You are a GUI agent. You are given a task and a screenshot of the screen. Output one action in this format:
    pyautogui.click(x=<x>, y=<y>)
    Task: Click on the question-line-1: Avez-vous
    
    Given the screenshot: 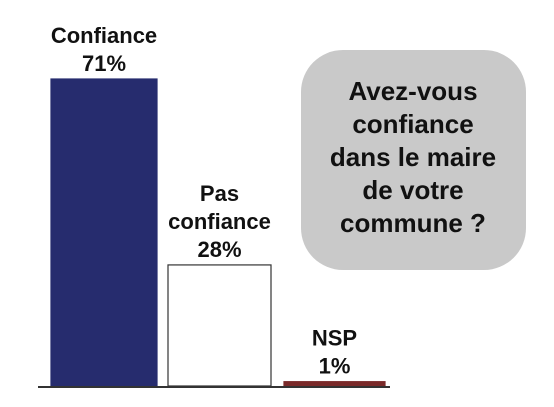 What is the action you would take?
    pyautogui.click(x=412, y=91)
    